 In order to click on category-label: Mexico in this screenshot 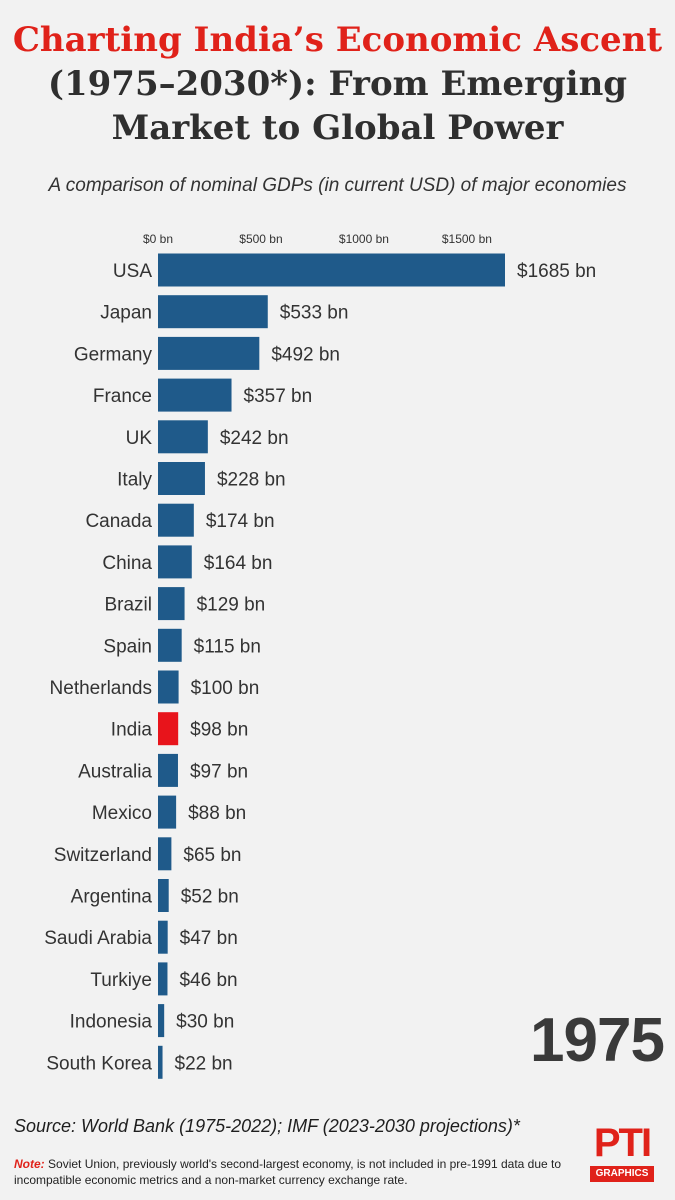, I will do `click(122, 813)`.